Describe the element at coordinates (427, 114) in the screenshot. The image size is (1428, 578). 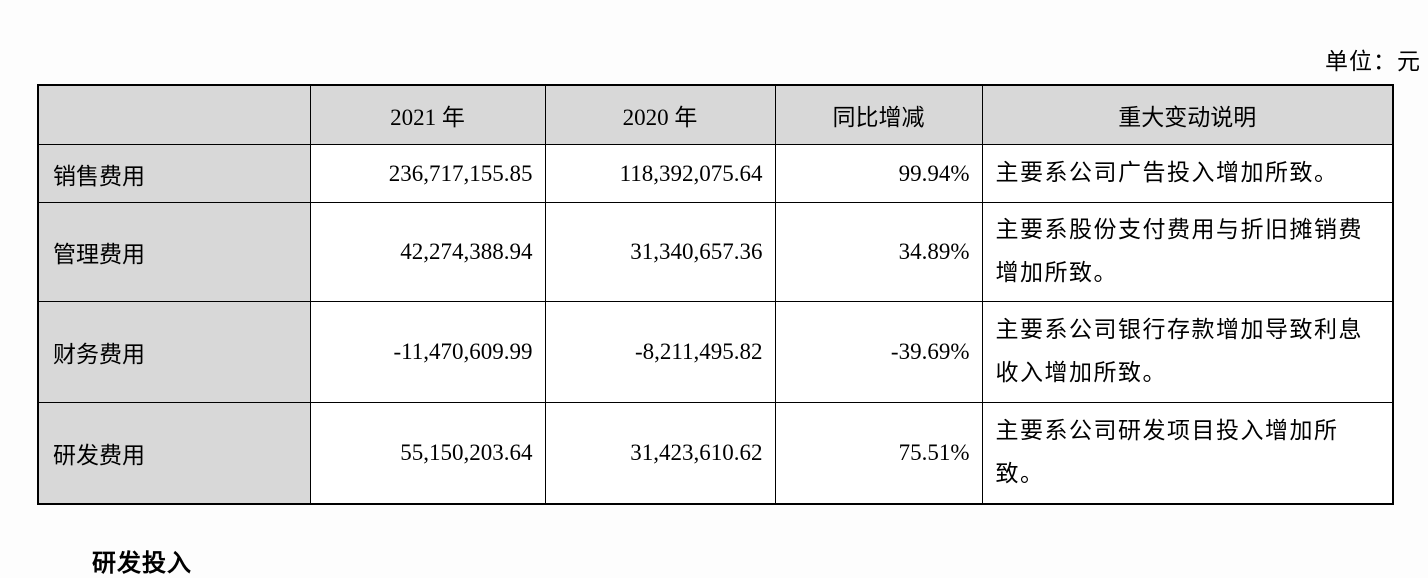
I see `header-year-2021: 2021 年` at that location.